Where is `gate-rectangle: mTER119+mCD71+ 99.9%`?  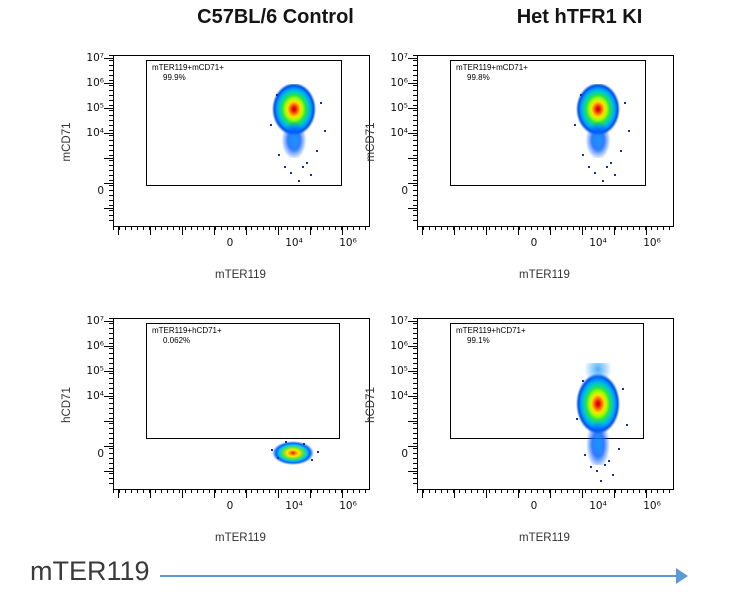 gate-rectangle: mTER119+mCD71+ 99.9% is located at coordinates (244, 123).